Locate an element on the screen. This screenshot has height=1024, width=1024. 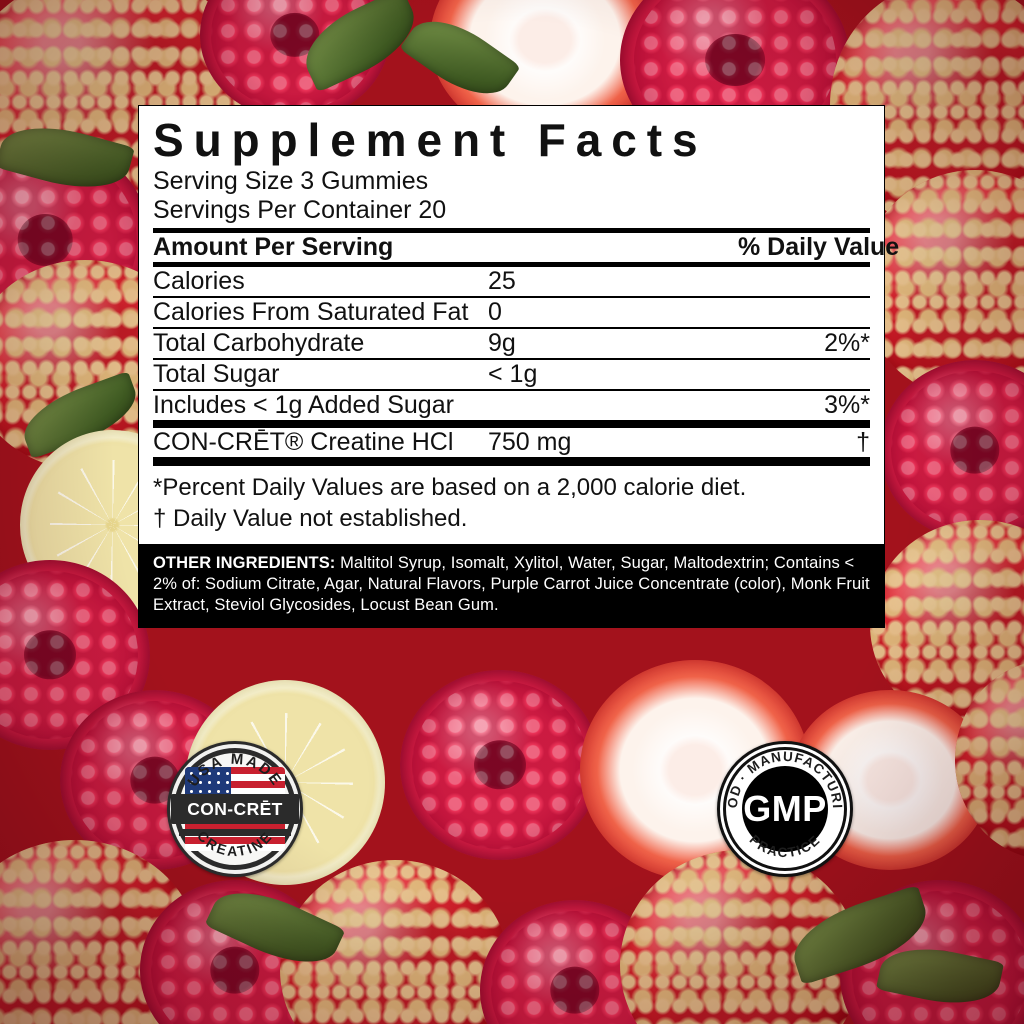
row-amount: 750 mg is located at coordinates (530, 442).